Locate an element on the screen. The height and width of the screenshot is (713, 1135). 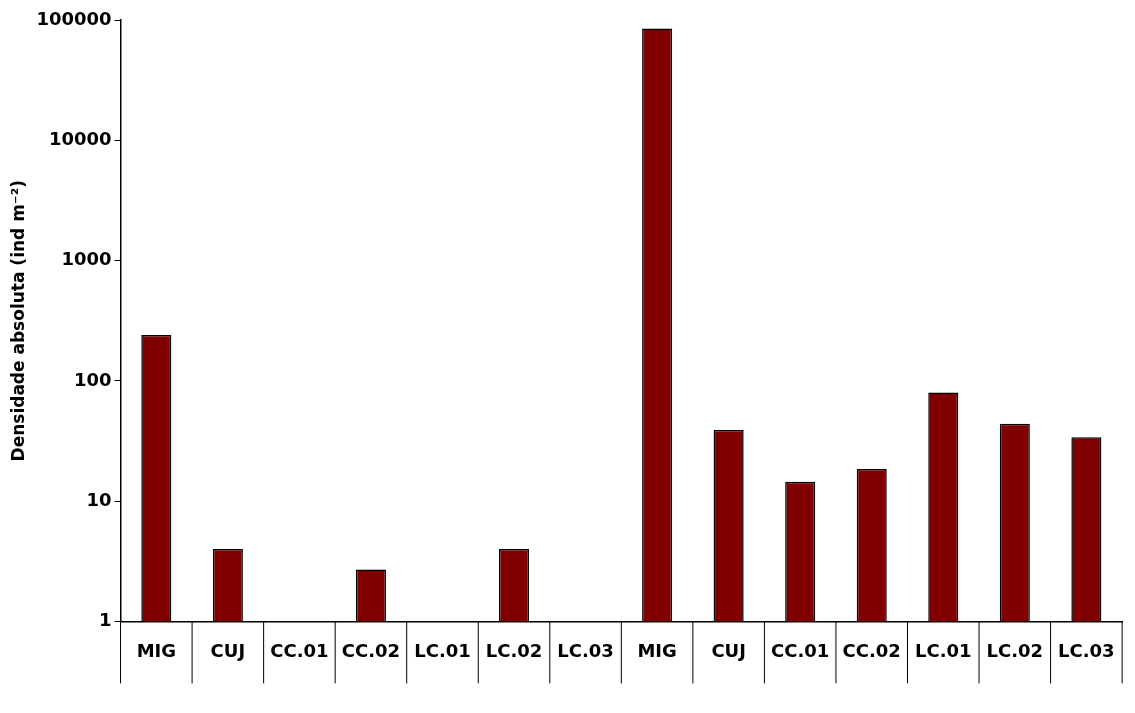
y-tick-label: 1000 is located at coordinates (86, 259).